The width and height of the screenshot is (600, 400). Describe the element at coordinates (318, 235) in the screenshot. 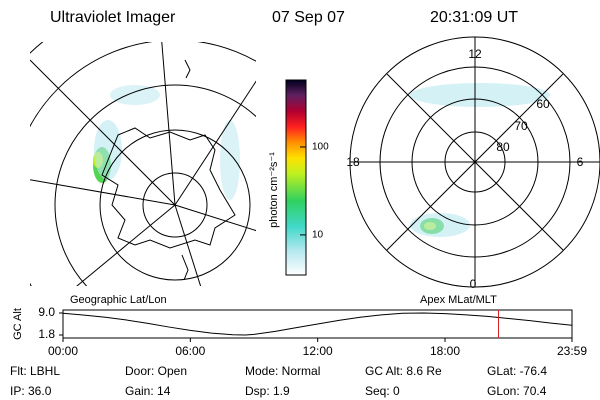

I see `tick-label: 10` at that location.